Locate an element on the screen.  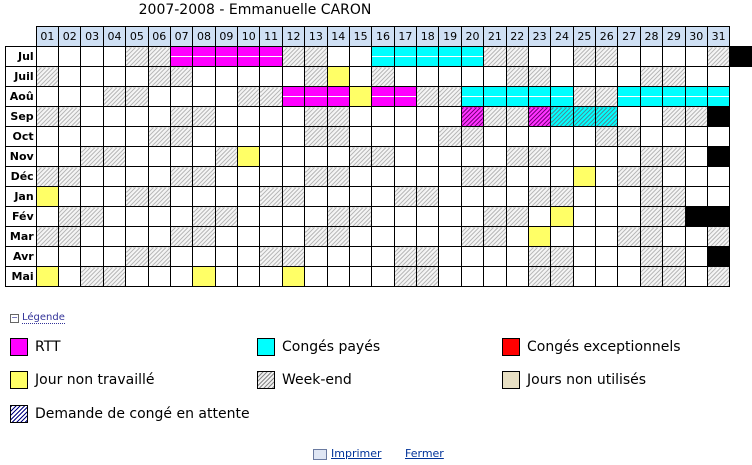
print-link: Imprimer is located at coordinates (347, 453).